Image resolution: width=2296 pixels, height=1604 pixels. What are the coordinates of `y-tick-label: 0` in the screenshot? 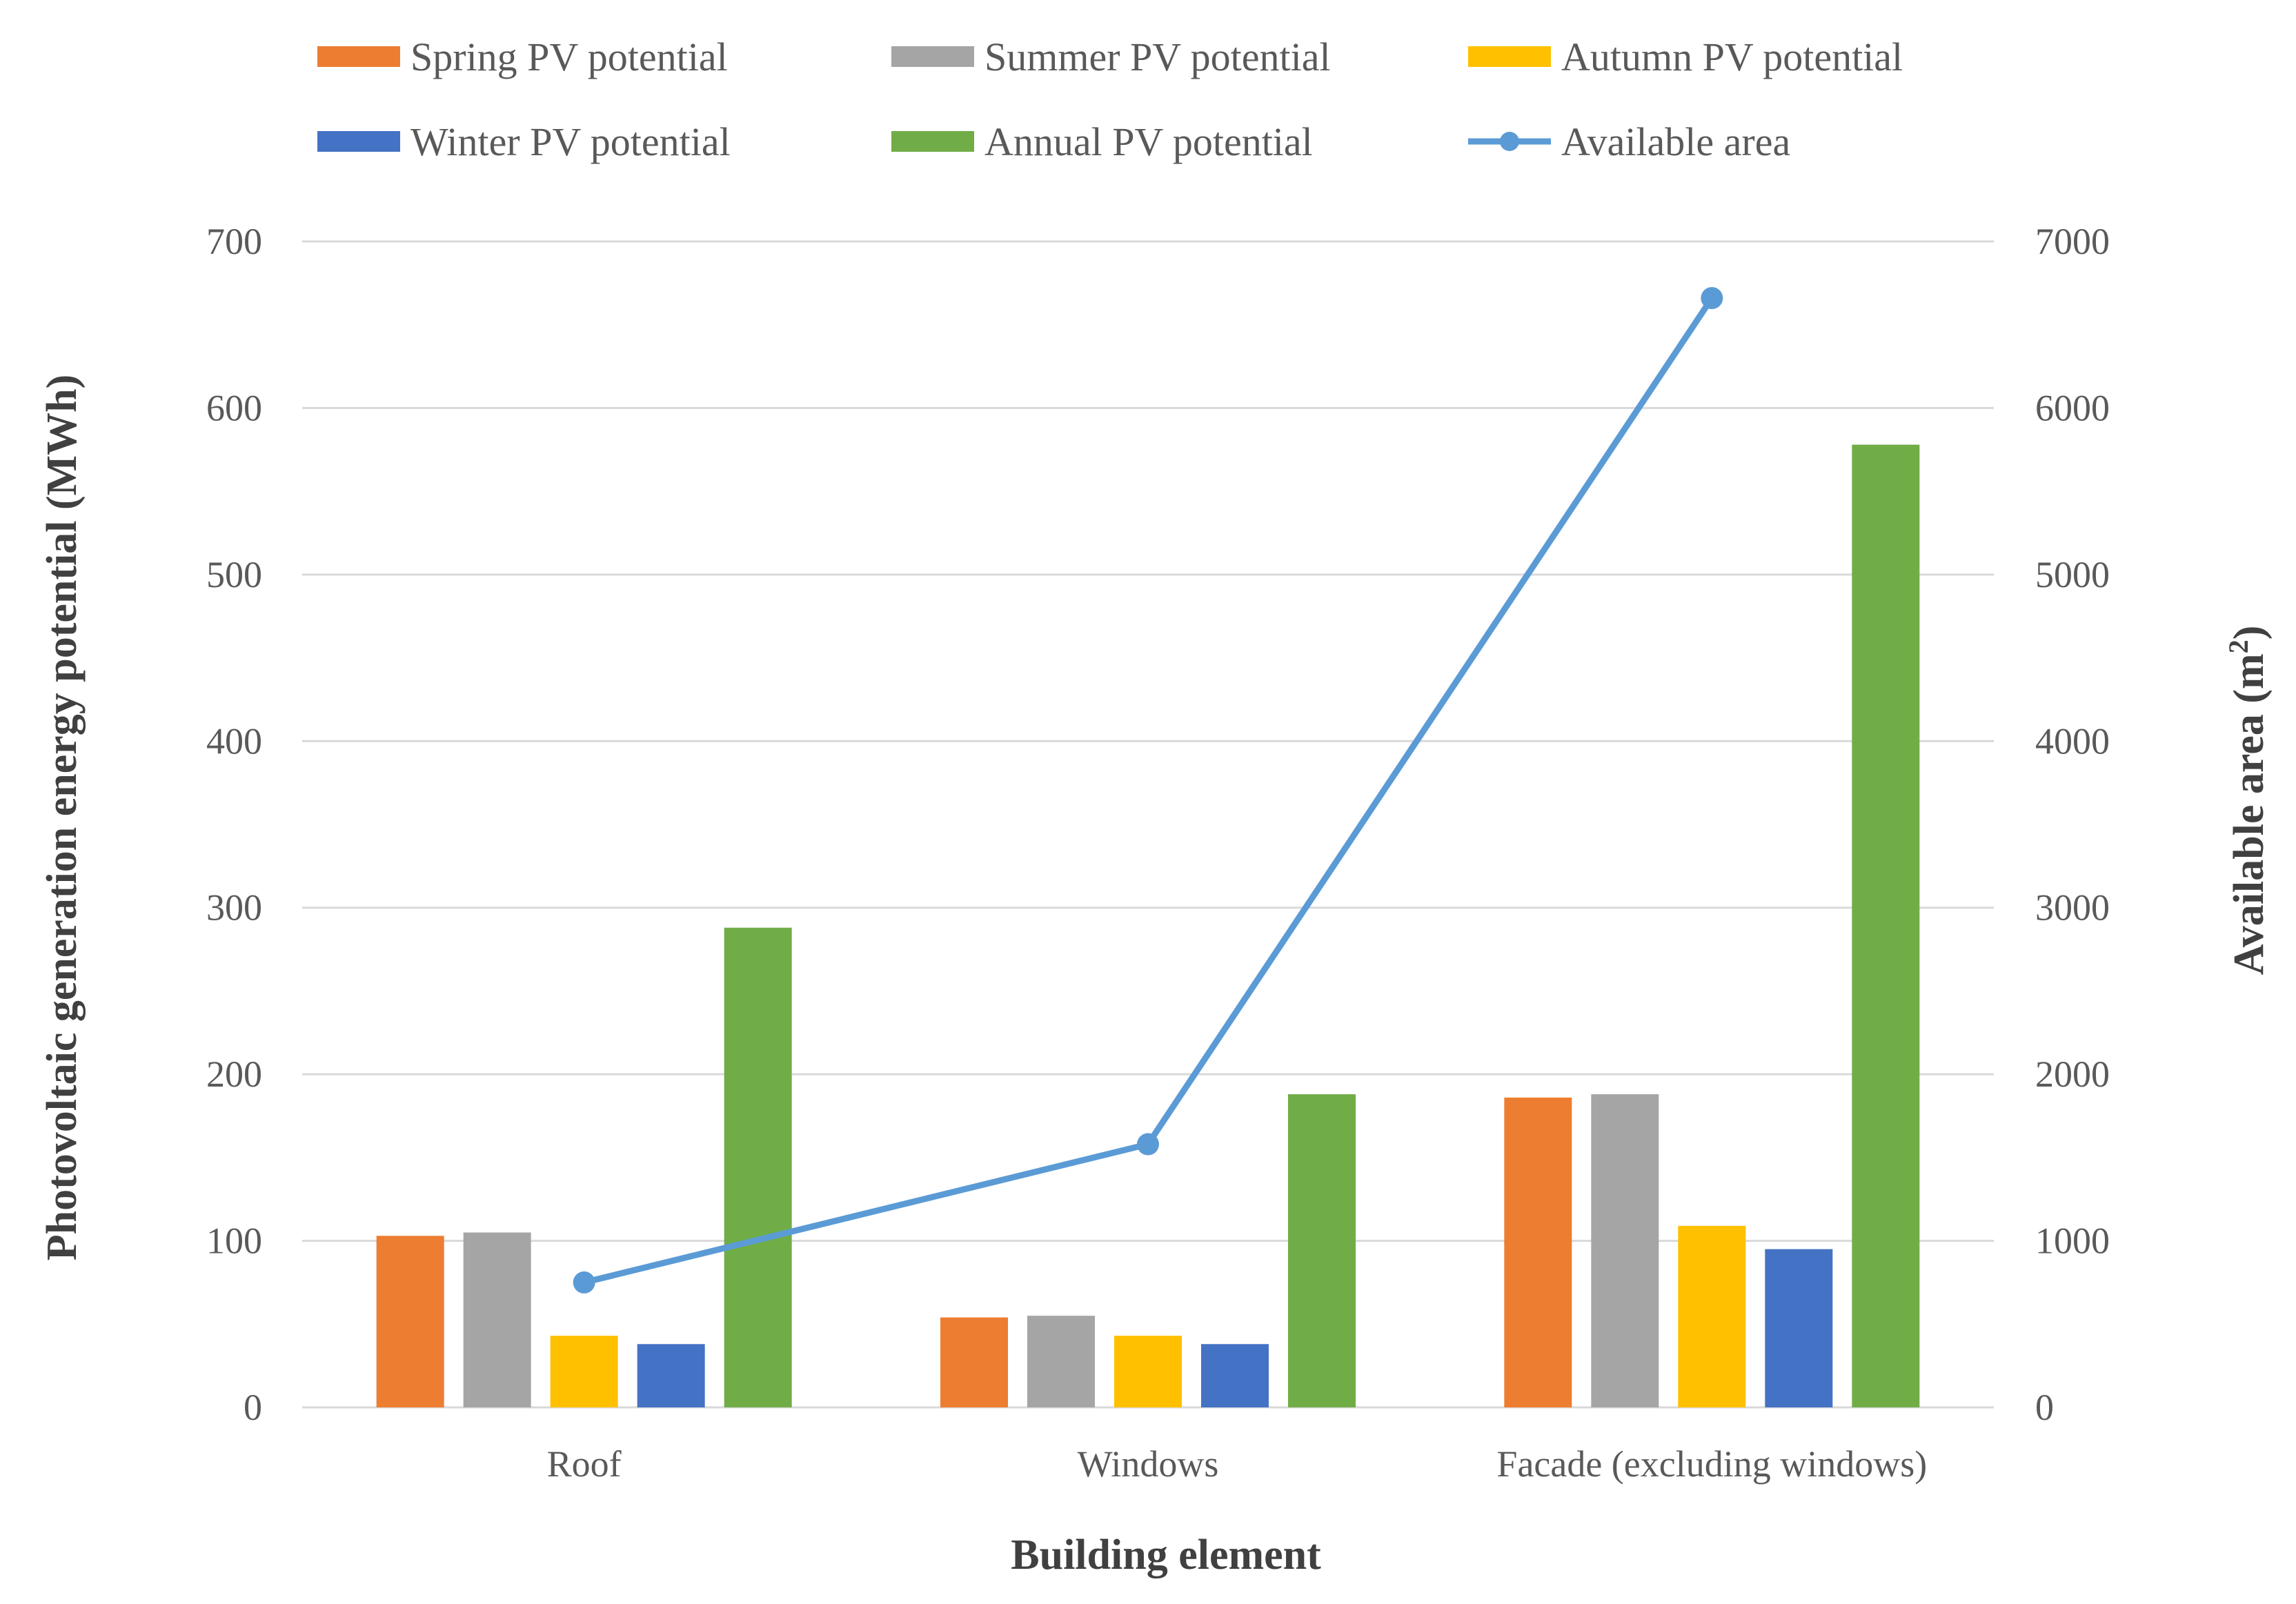 It's located at (253, 1407).